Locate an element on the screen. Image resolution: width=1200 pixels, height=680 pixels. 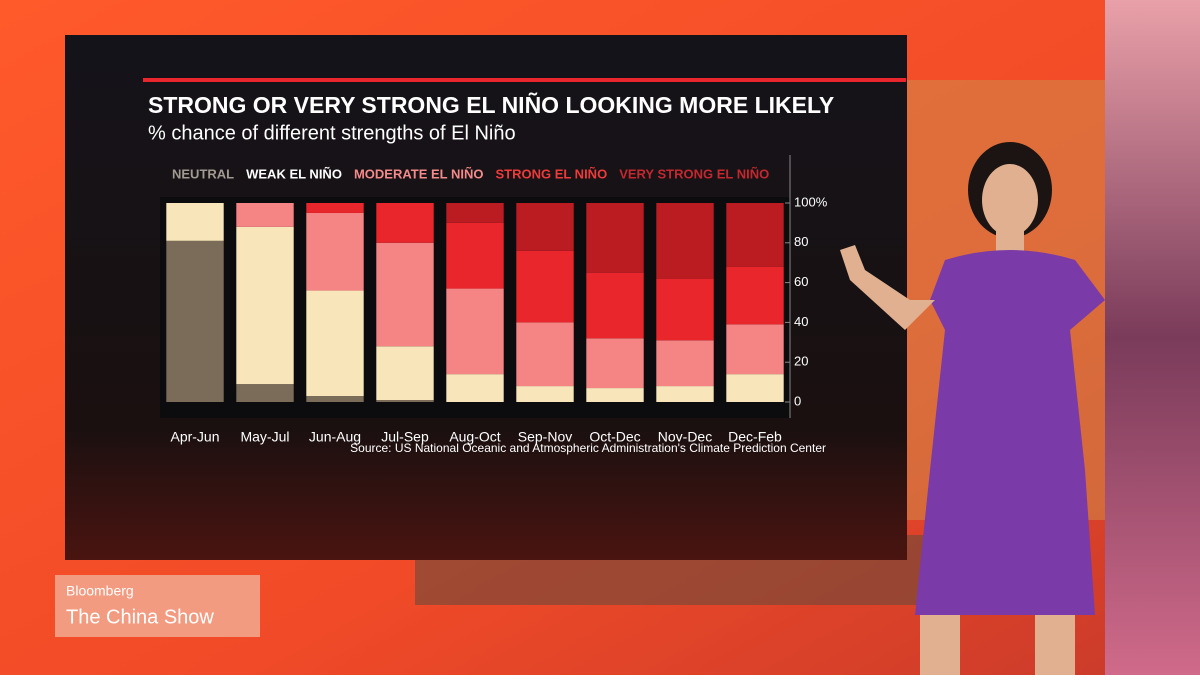
y-tick-label: 40 is located at coordinates (801, 321).